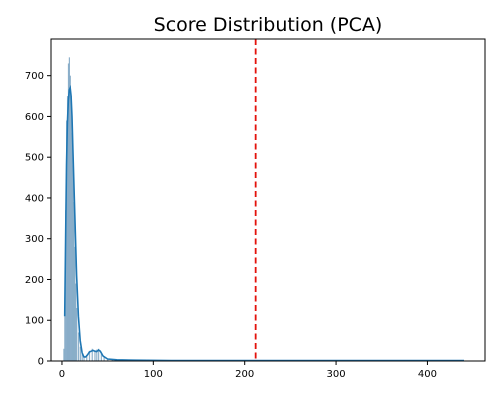  I want to click on y-tick-label: 600, so click(34, 117).